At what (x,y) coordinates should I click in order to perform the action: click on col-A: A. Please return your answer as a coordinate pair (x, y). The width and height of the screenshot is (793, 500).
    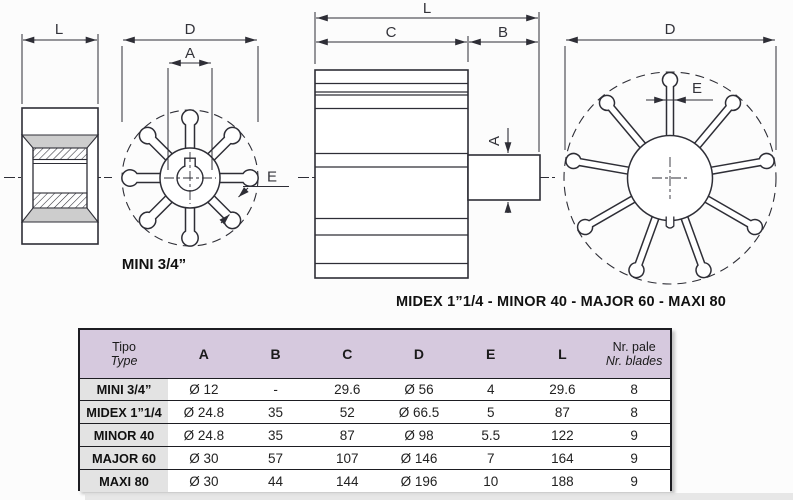
    Looking at the image, I should click on (203, 353).